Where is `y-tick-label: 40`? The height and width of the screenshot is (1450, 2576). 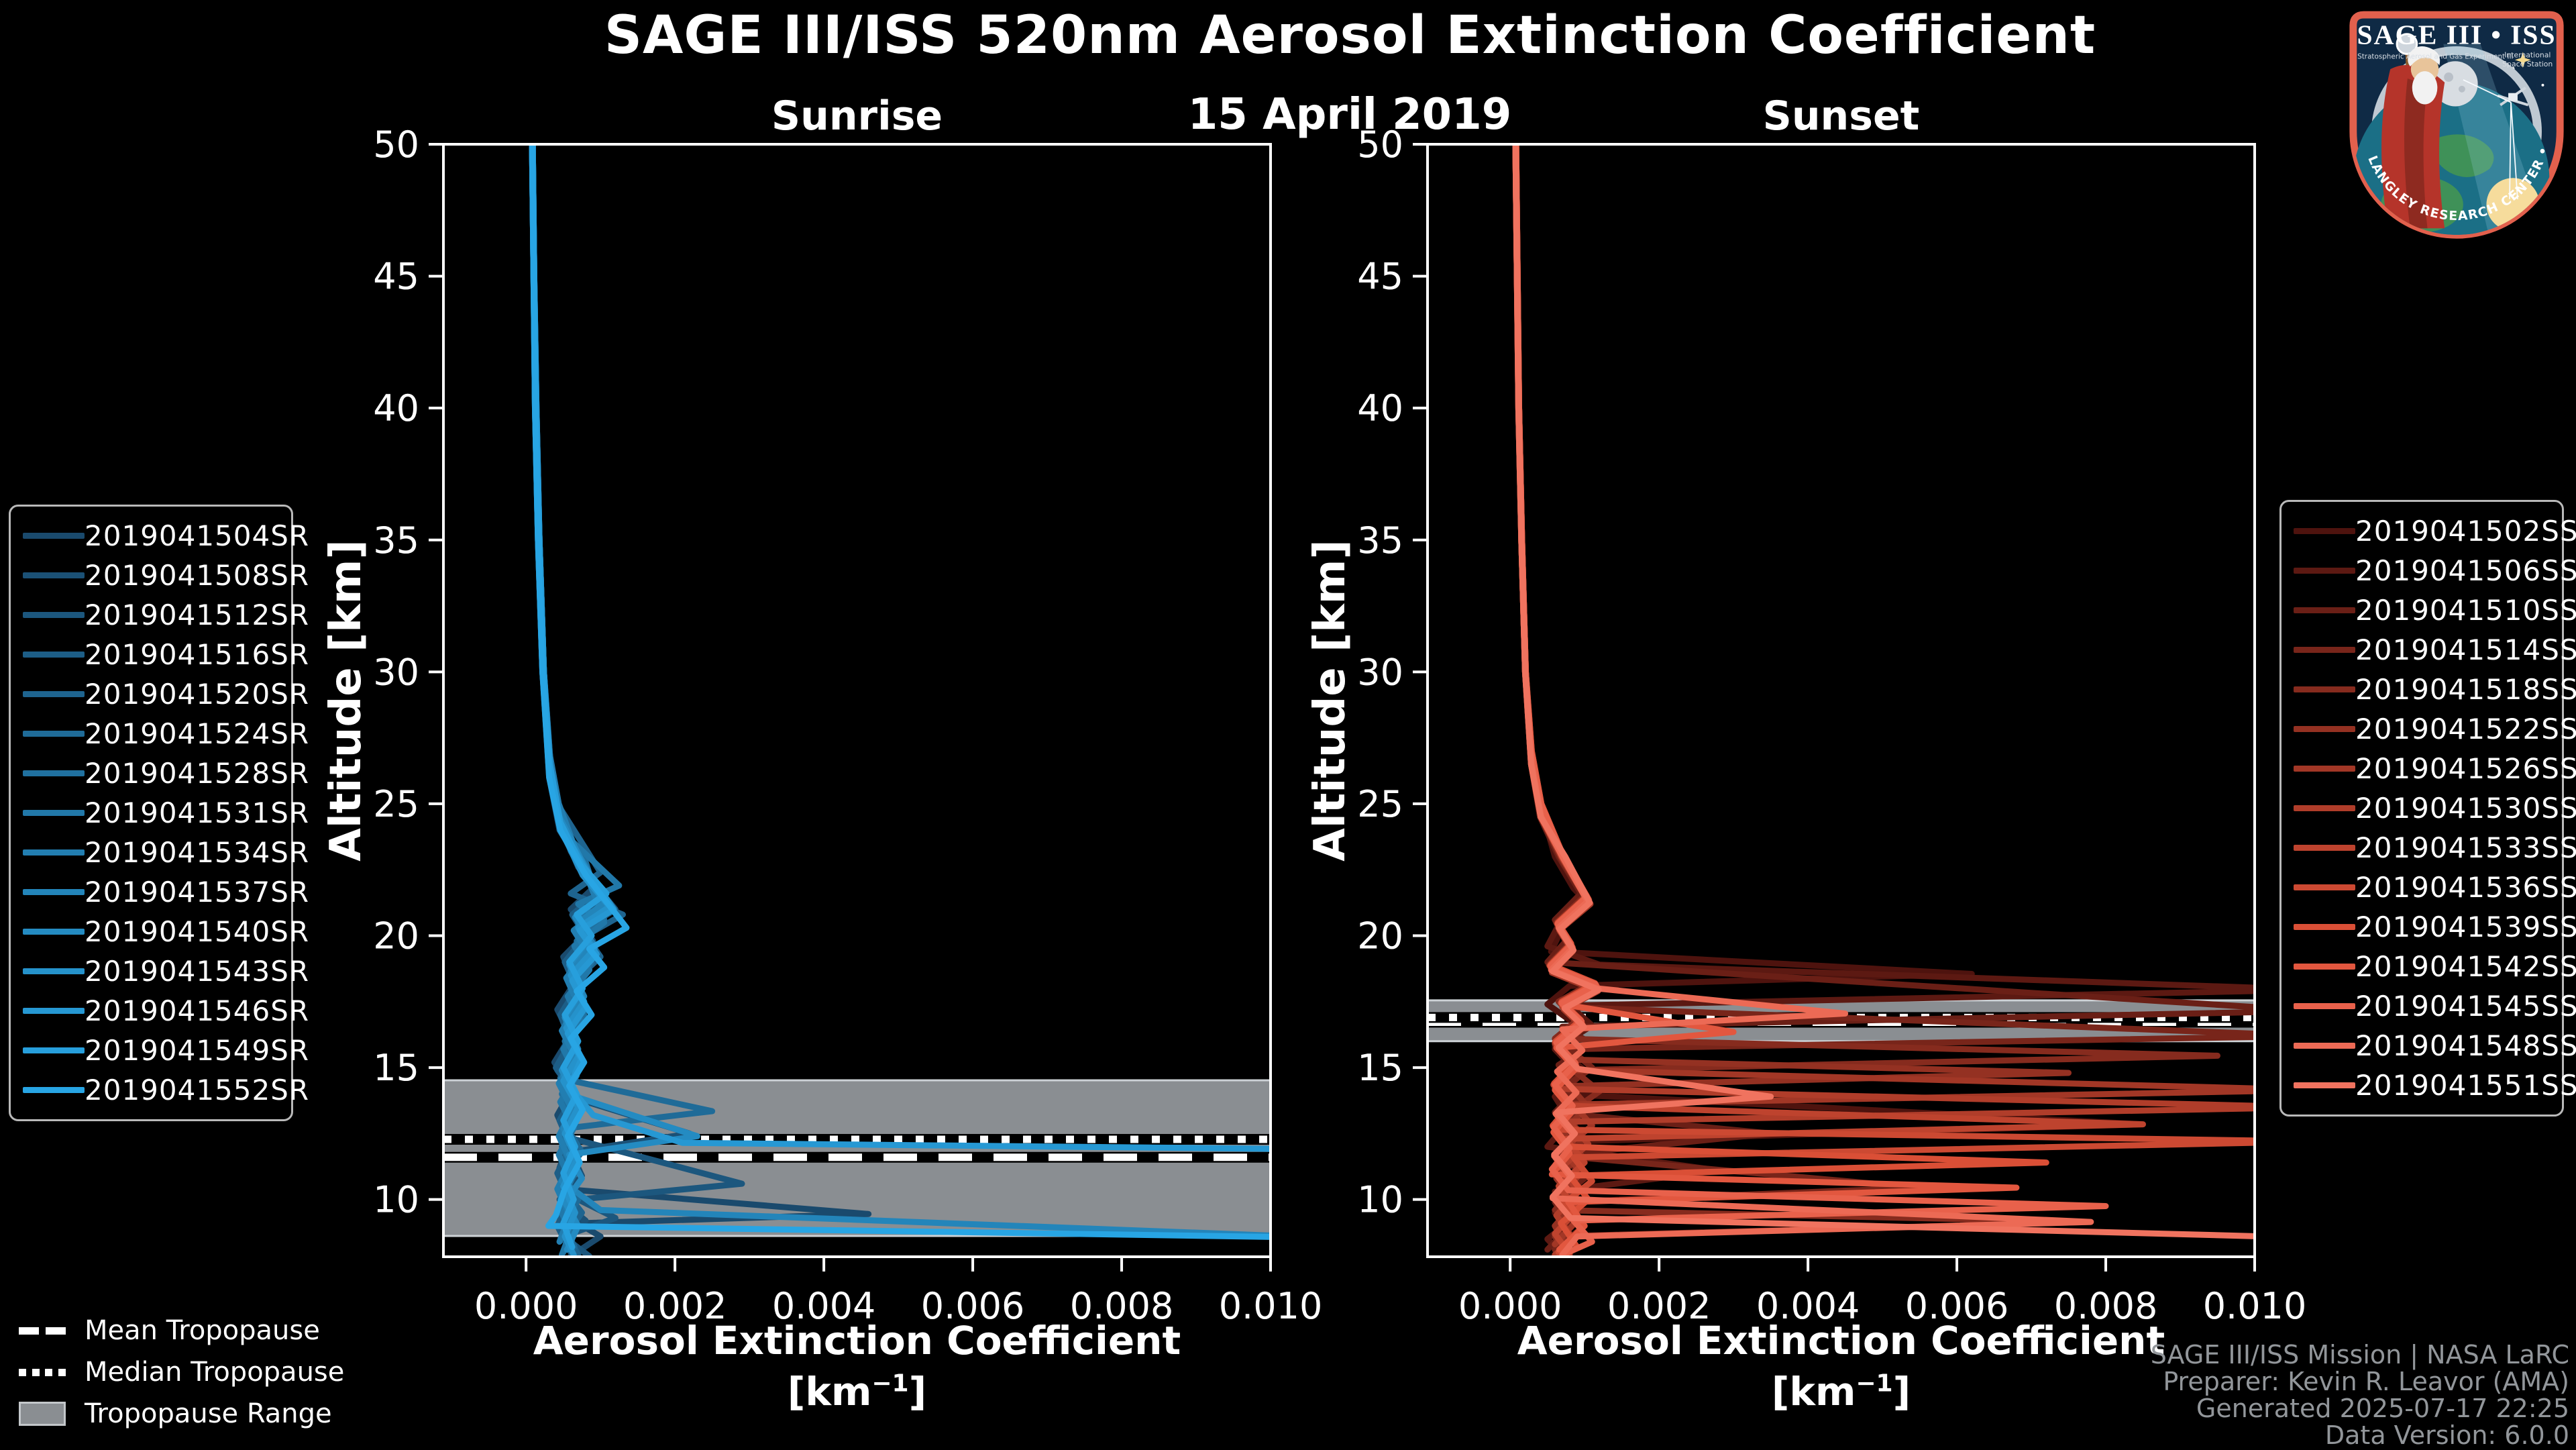 y-tick-label: 40 is located at coordinates (396, 408).